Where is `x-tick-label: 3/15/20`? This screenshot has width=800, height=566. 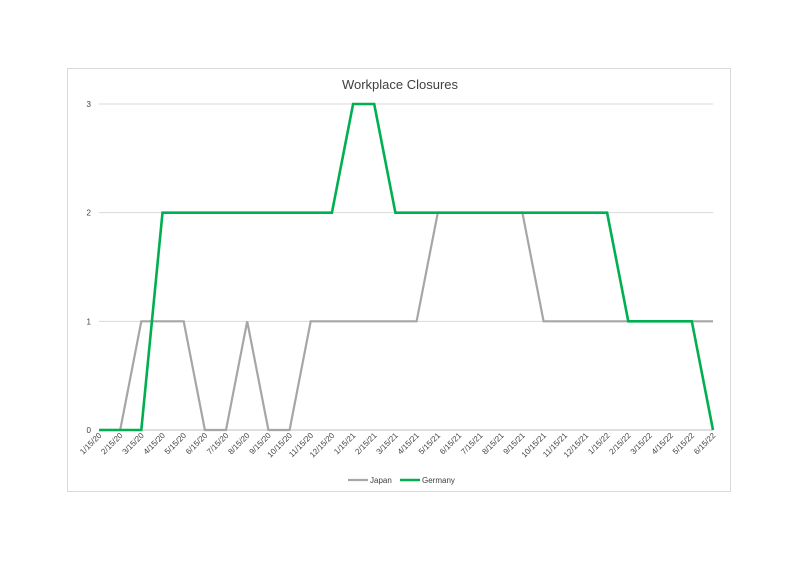
x-tick-label: 3/15/20 is located at coordinates (134, 444).